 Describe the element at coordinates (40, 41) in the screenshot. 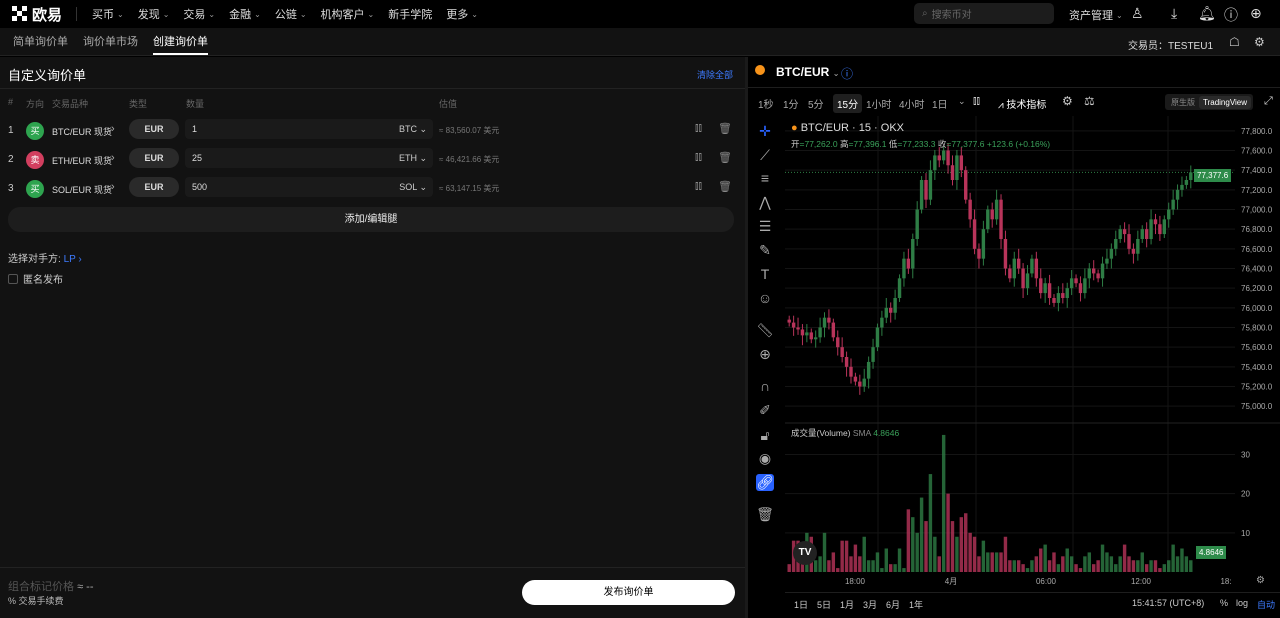

I see `tab-simple-rfq: 简单询价单` at that location.